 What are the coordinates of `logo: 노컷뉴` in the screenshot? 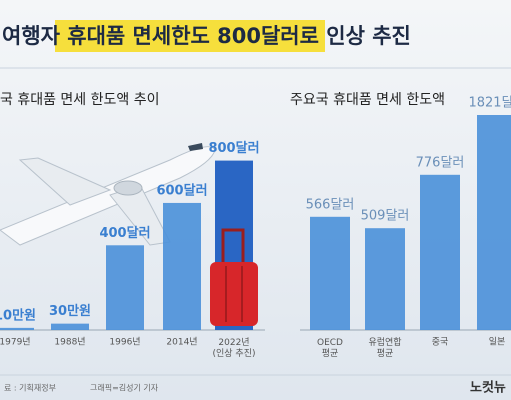 It's located at (488, 388).